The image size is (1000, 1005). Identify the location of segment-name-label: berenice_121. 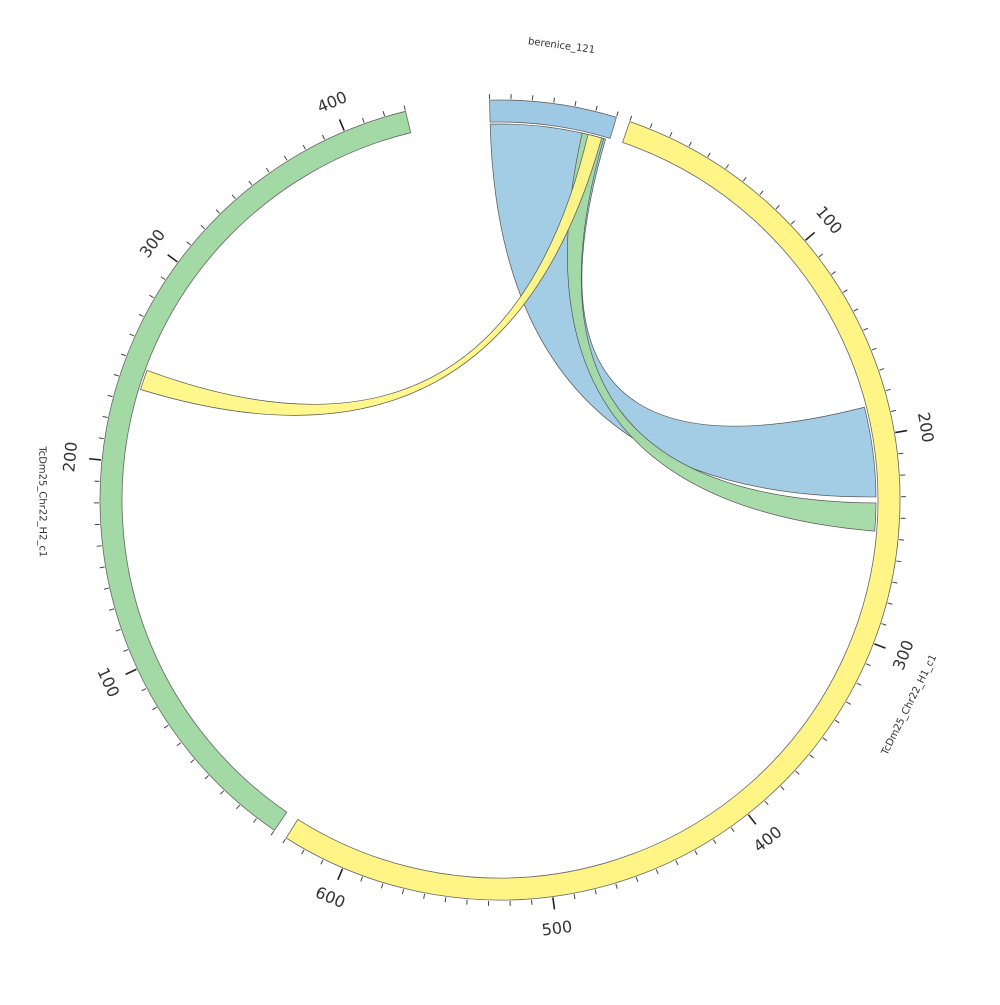
(561, 46).